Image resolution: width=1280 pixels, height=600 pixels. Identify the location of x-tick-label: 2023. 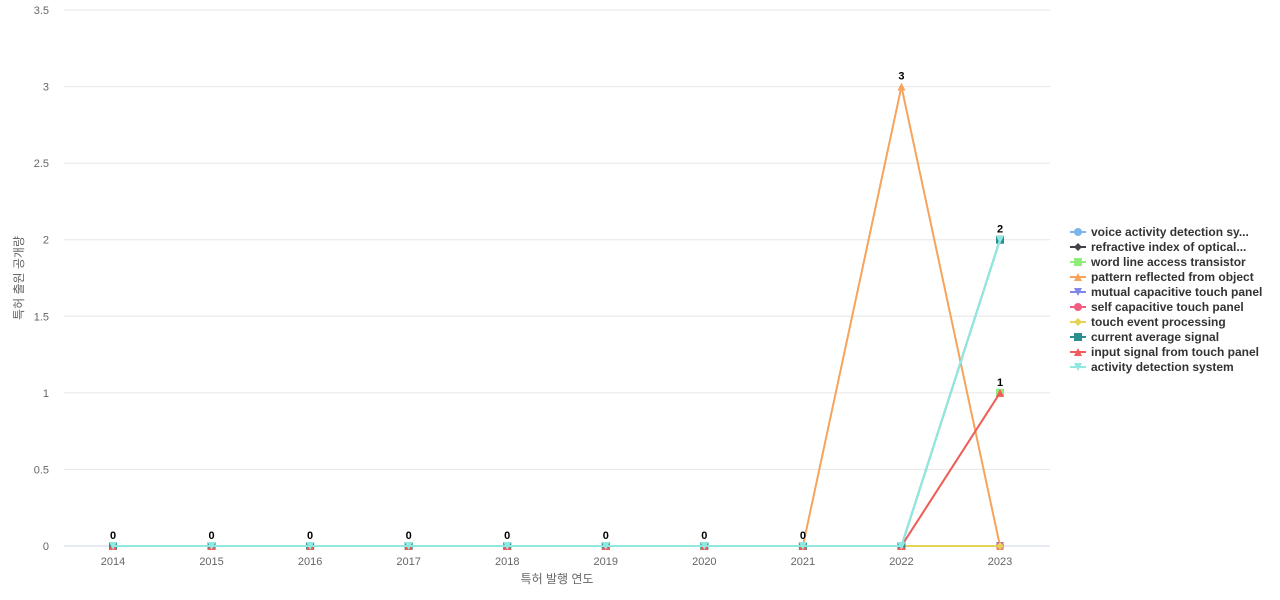
(1000, 562).